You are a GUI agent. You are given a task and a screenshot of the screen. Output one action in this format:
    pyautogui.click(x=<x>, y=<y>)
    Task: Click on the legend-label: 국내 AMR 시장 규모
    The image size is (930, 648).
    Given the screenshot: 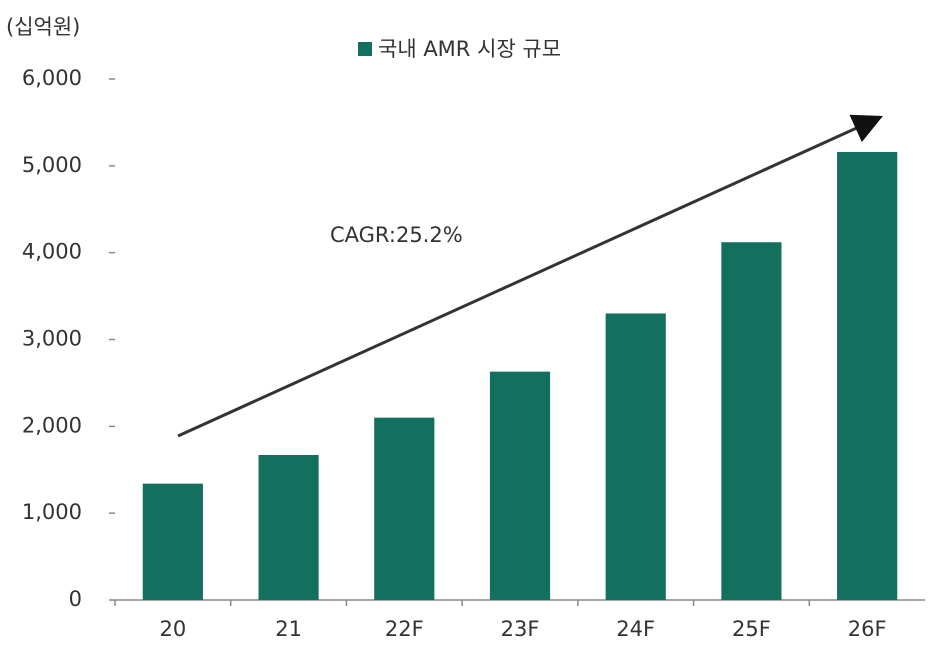 What is the action you would take?
    pyautogui.click(x=469, y=49)
    